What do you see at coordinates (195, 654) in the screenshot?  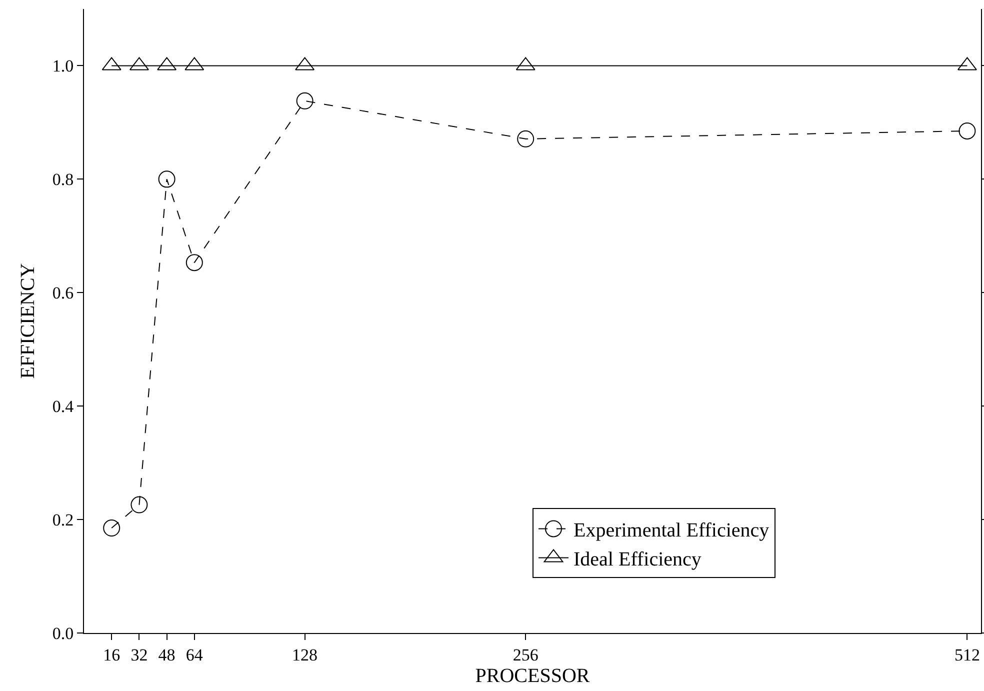 I see `x-tick-label: 64` at bounding box center [195, 654].